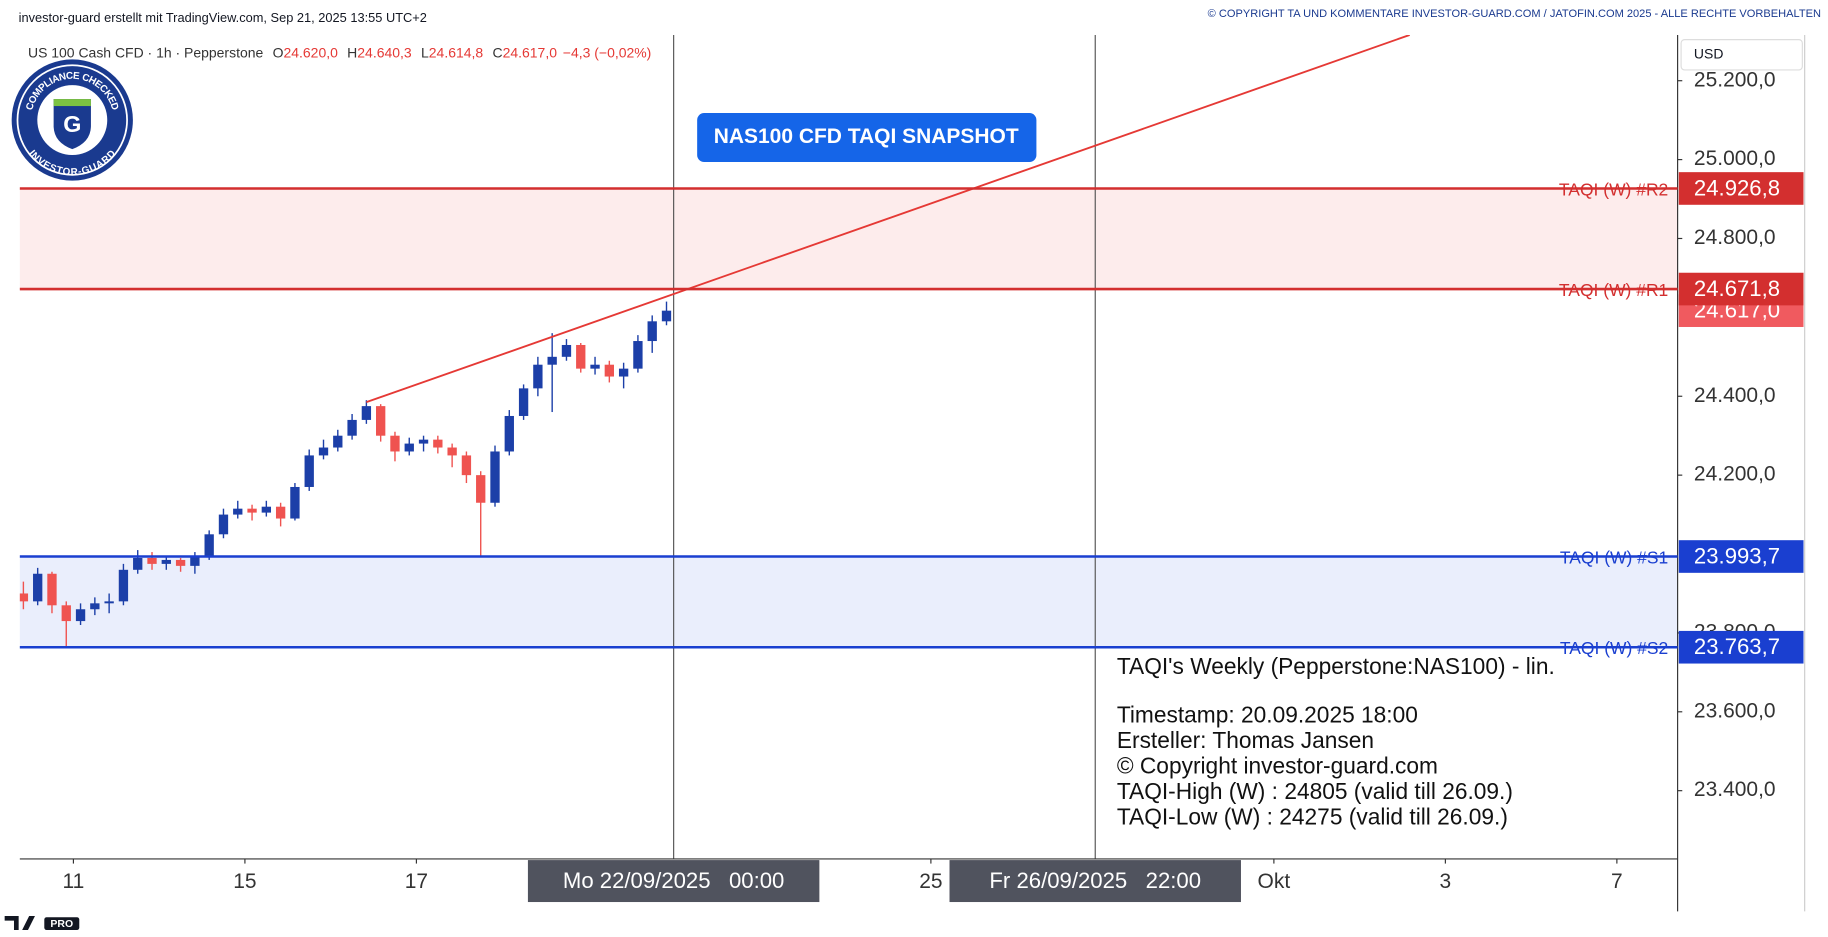 The height and width of the screenshot is (937, 1828). I want to click on x-tick-label: 25, so click(930, 881).